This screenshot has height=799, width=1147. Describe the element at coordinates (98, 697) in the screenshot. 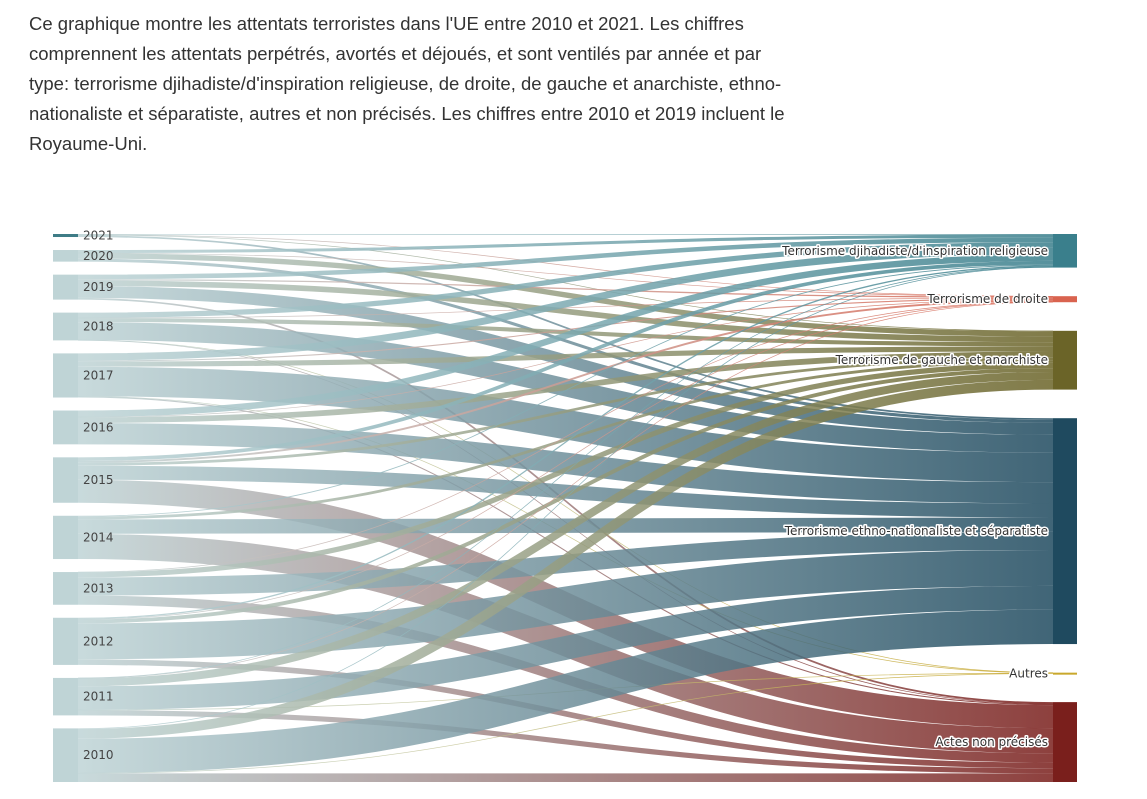

I see `source-label-2011: 2011` at that location.